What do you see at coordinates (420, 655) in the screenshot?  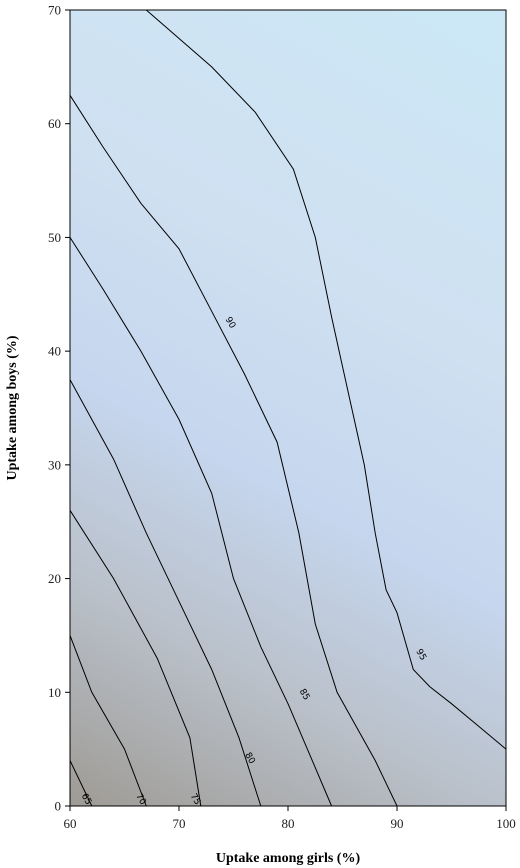 I see `contour-label-95: 95` at bounding box center [420, 655].